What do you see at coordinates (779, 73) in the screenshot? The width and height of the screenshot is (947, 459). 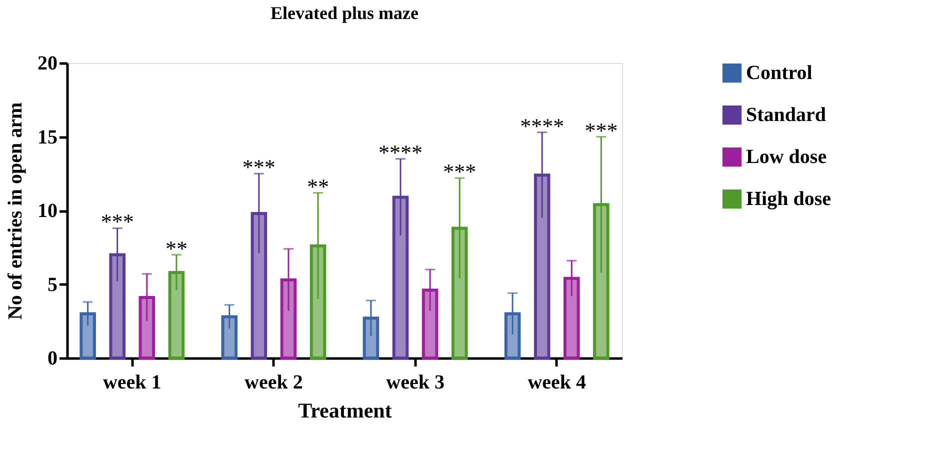 I see `legend-label: Control` at bounding box center [779, 73].